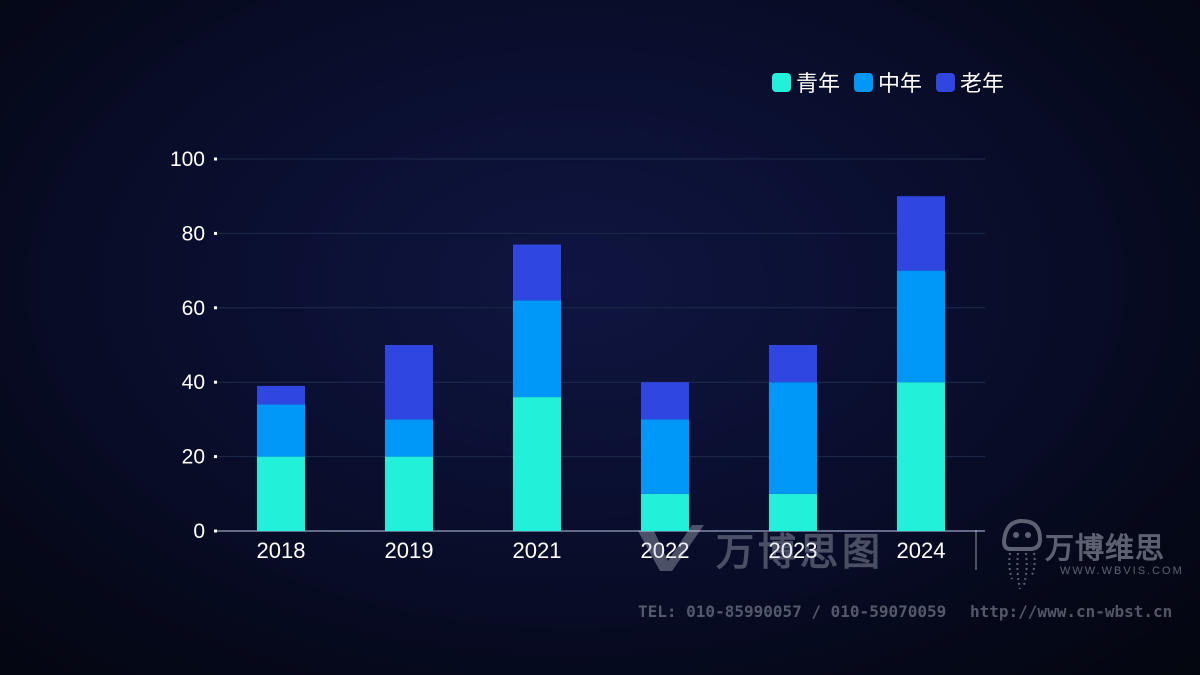 This screenshot has width=1200, height=675. Describe the element at coordinates (193, 457) in the screenshot. I see `y-tick-label-20: 20` at that location.